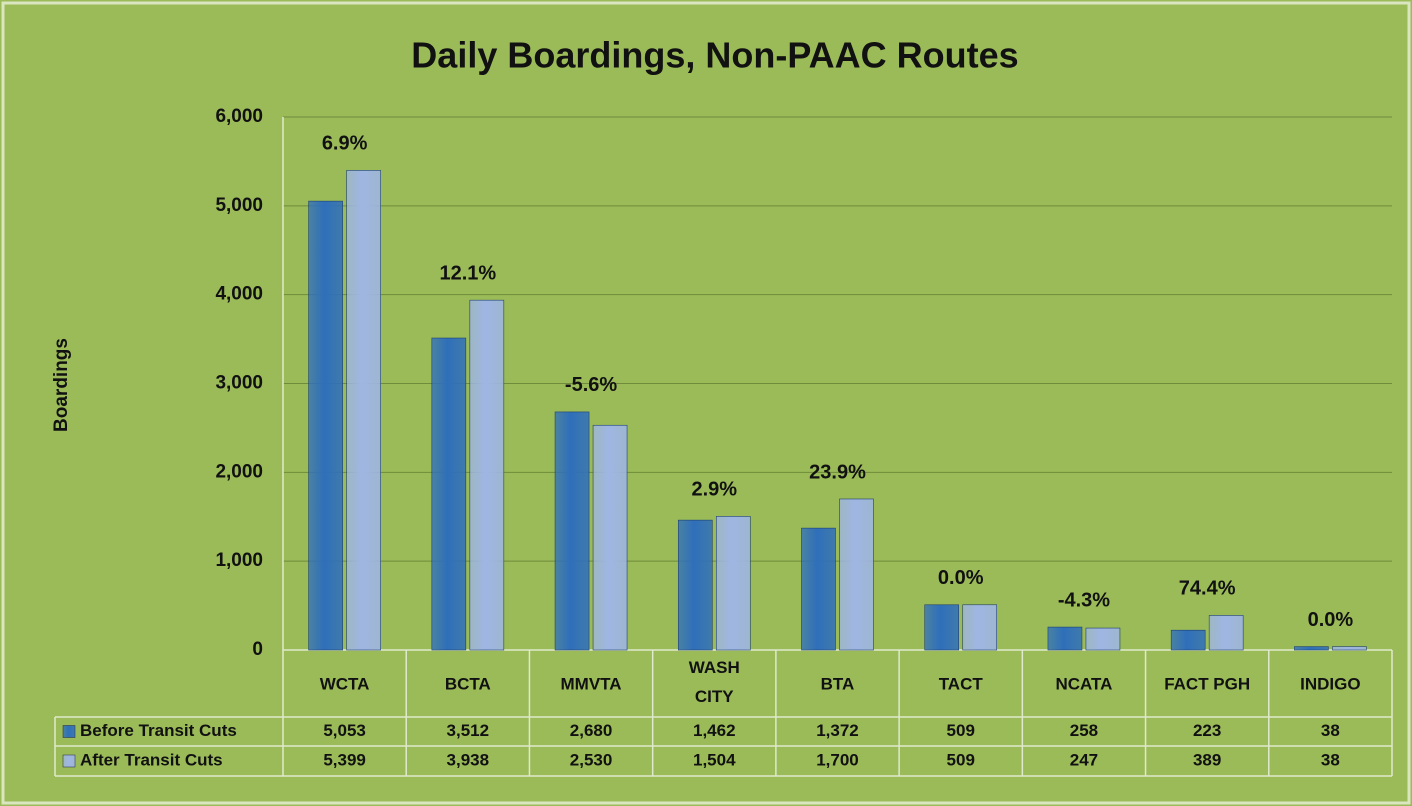 The height and width of the screenshot is (806, 1412). I want to click on table-cell: 3,512, so click(468, 730).